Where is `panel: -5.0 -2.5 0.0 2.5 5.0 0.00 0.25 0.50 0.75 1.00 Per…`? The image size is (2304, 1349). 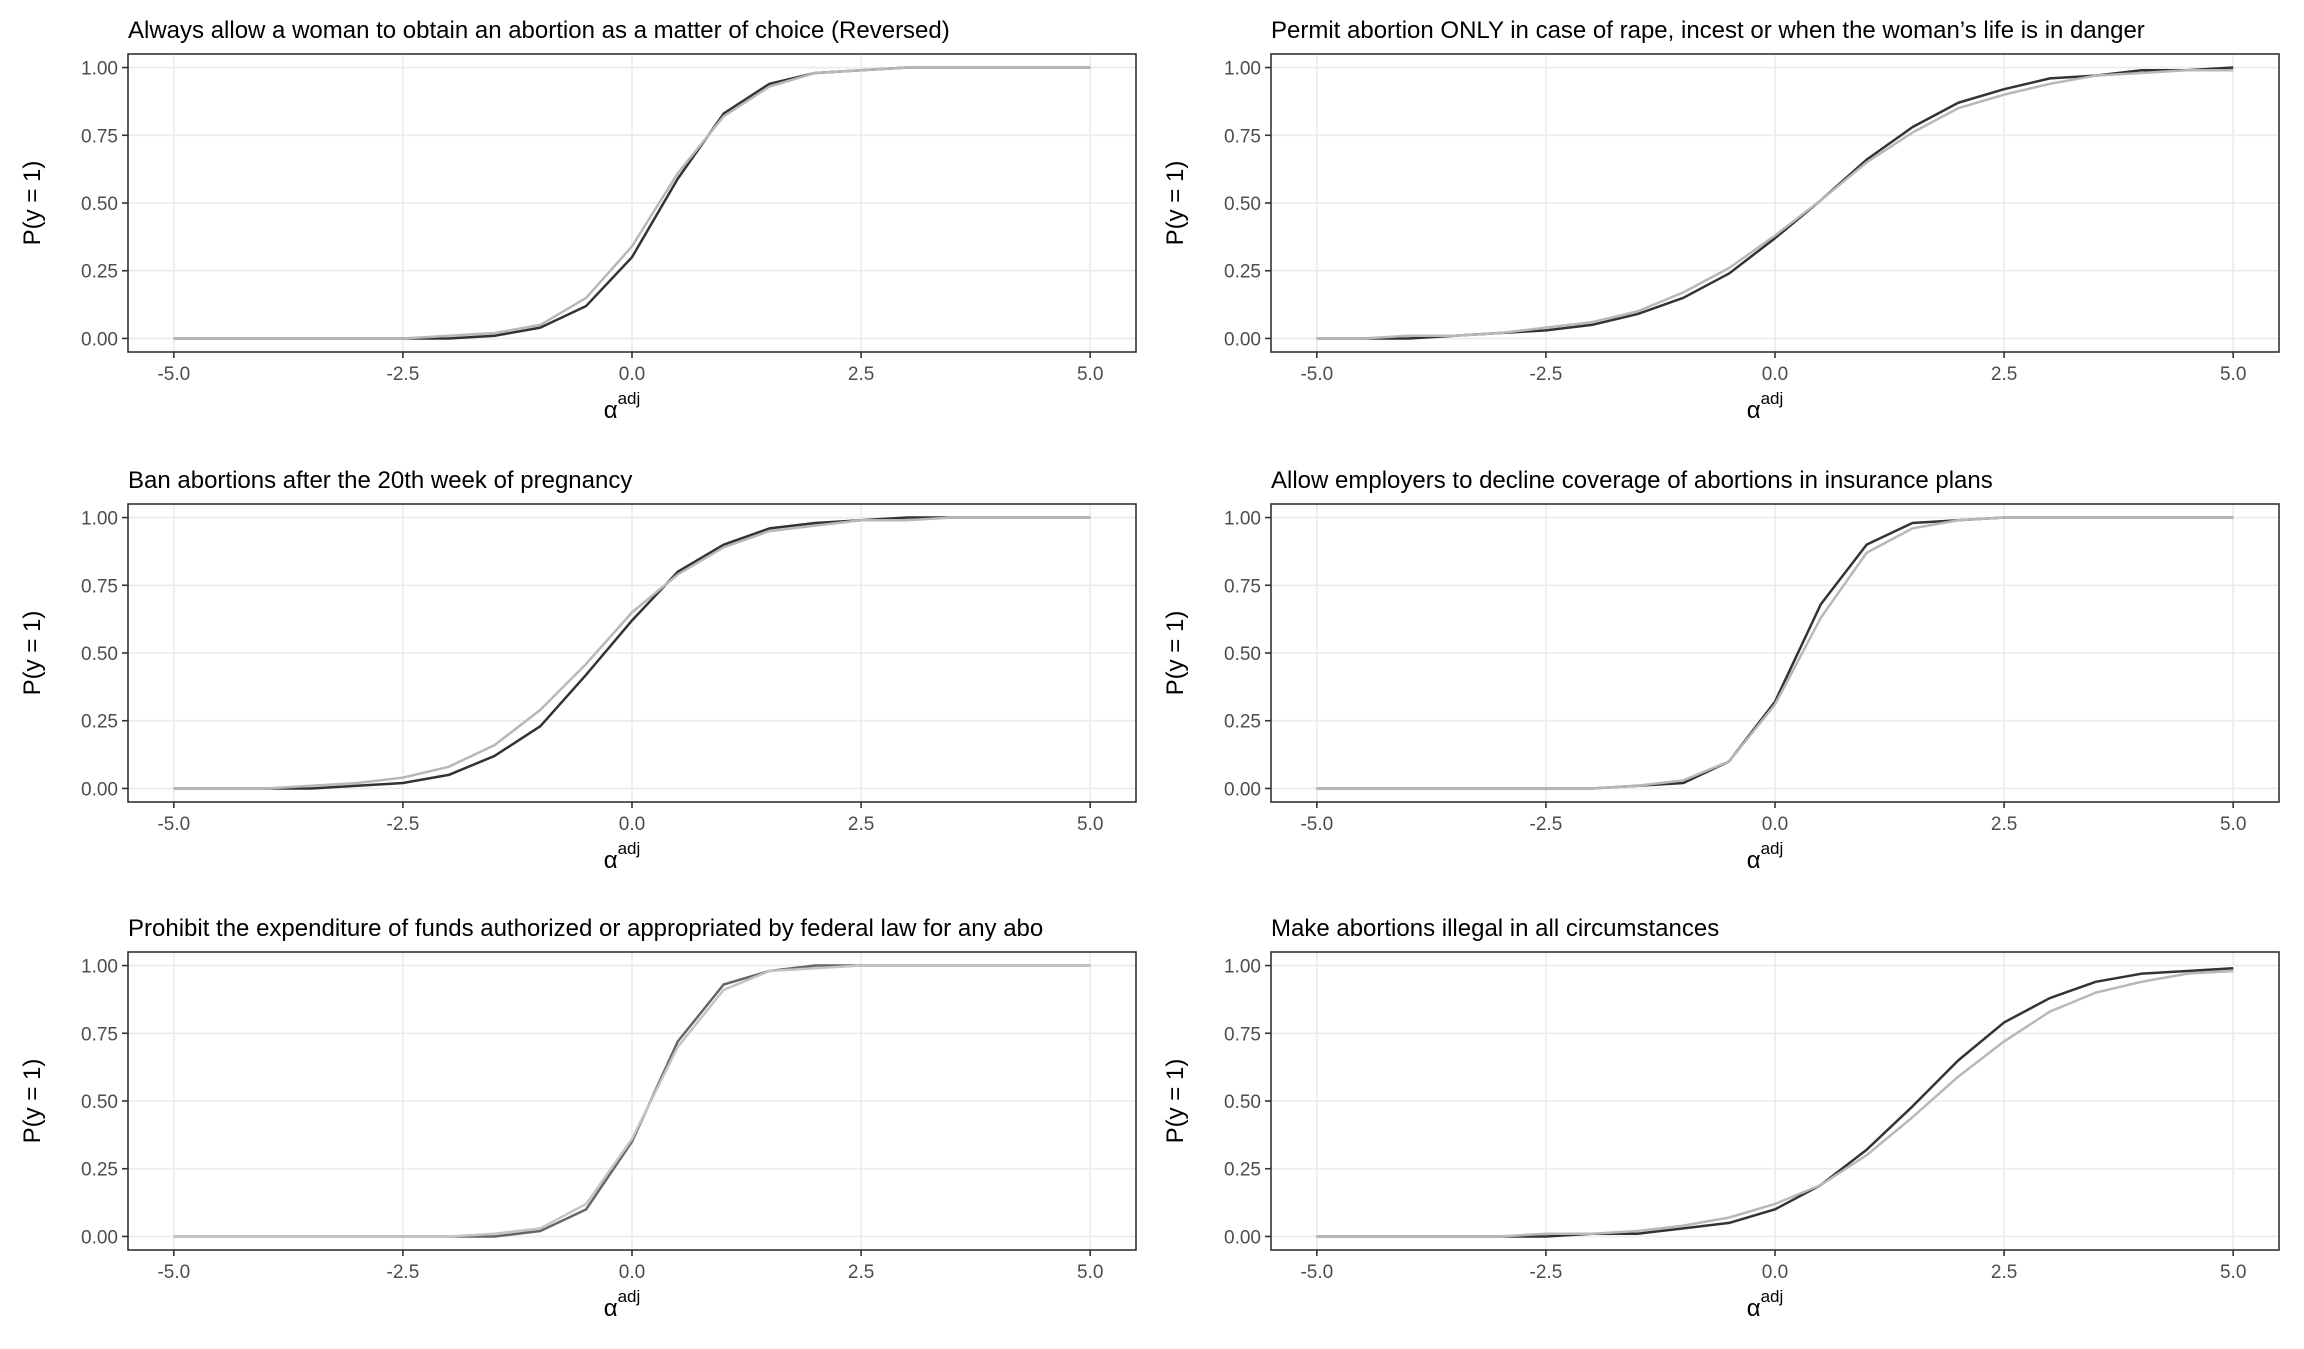 panel: -5.0 -2.5 0.0 2.5 5.0 0.00 0.25 0.50 0.75 1.00 Per… is located at coordinates (1721, 220).